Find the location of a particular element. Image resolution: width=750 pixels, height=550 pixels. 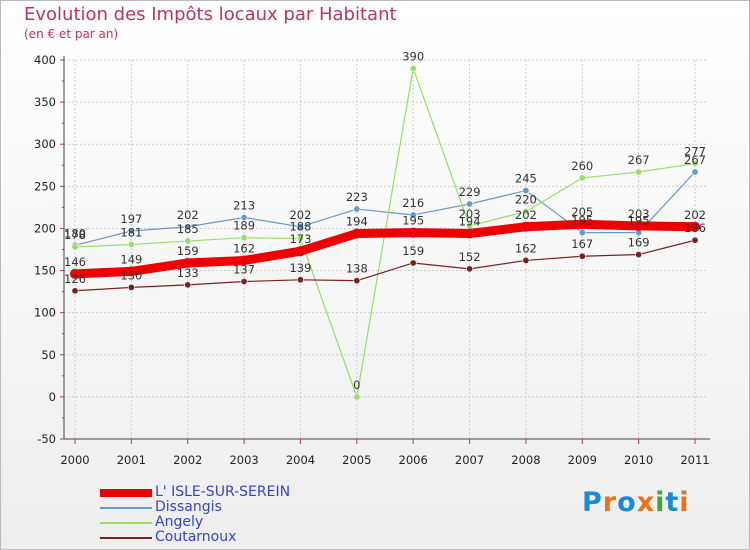

y-tick-label: -50 is located at coordinates (46, 439).